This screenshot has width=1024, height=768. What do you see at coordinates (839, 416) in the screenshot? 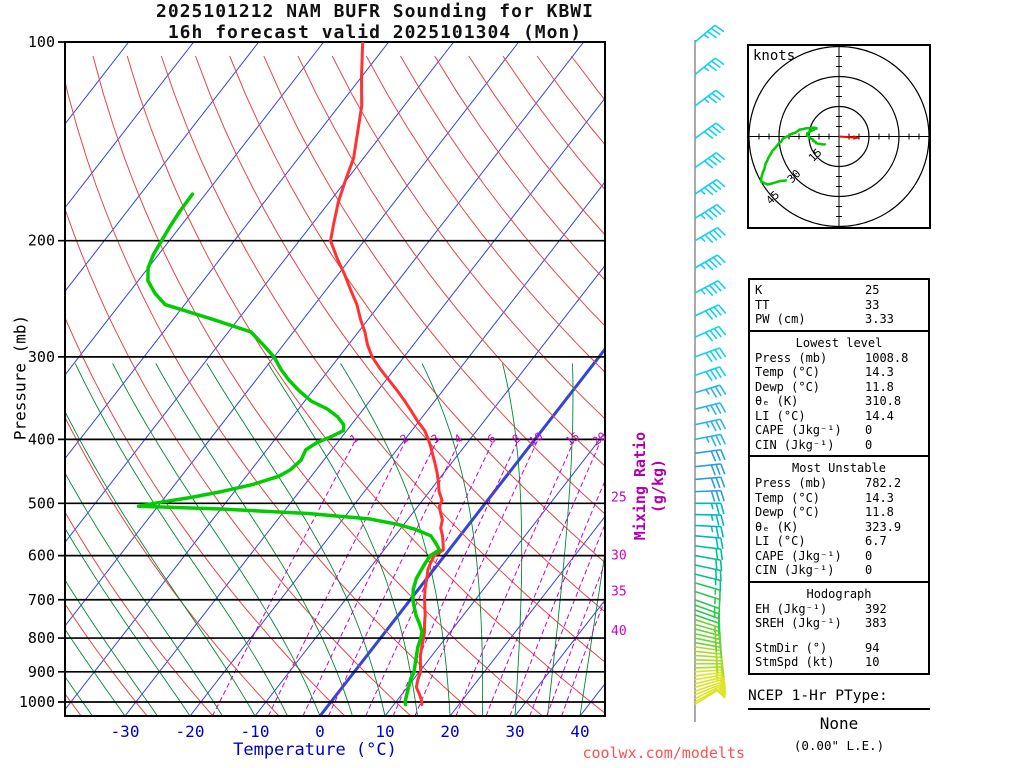
I see `panel-row: LI (°C) 14.4` at bounding box center [839, 416].